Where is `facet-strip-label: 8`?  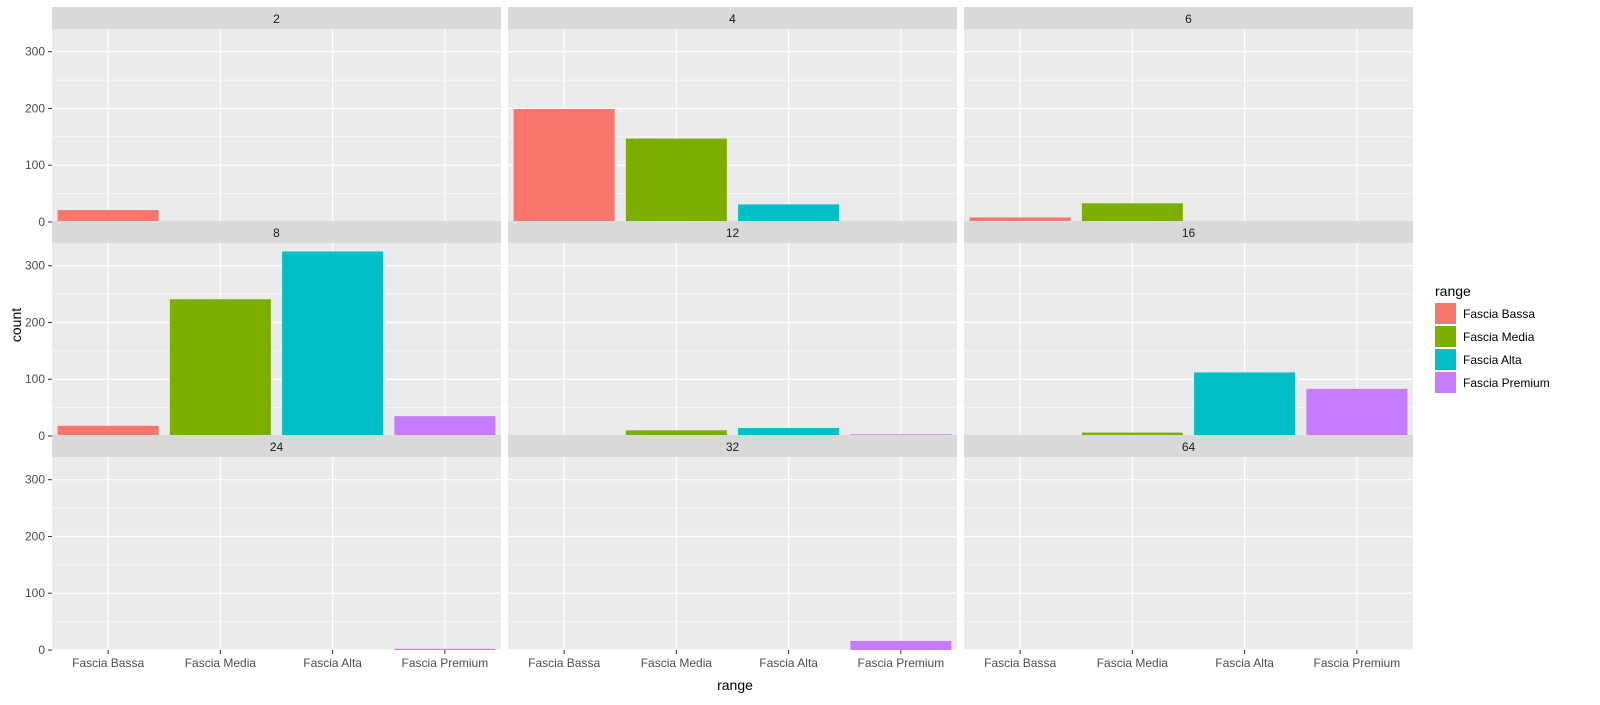 facet-strip-label: 8 is located at coordinates (276, 233).